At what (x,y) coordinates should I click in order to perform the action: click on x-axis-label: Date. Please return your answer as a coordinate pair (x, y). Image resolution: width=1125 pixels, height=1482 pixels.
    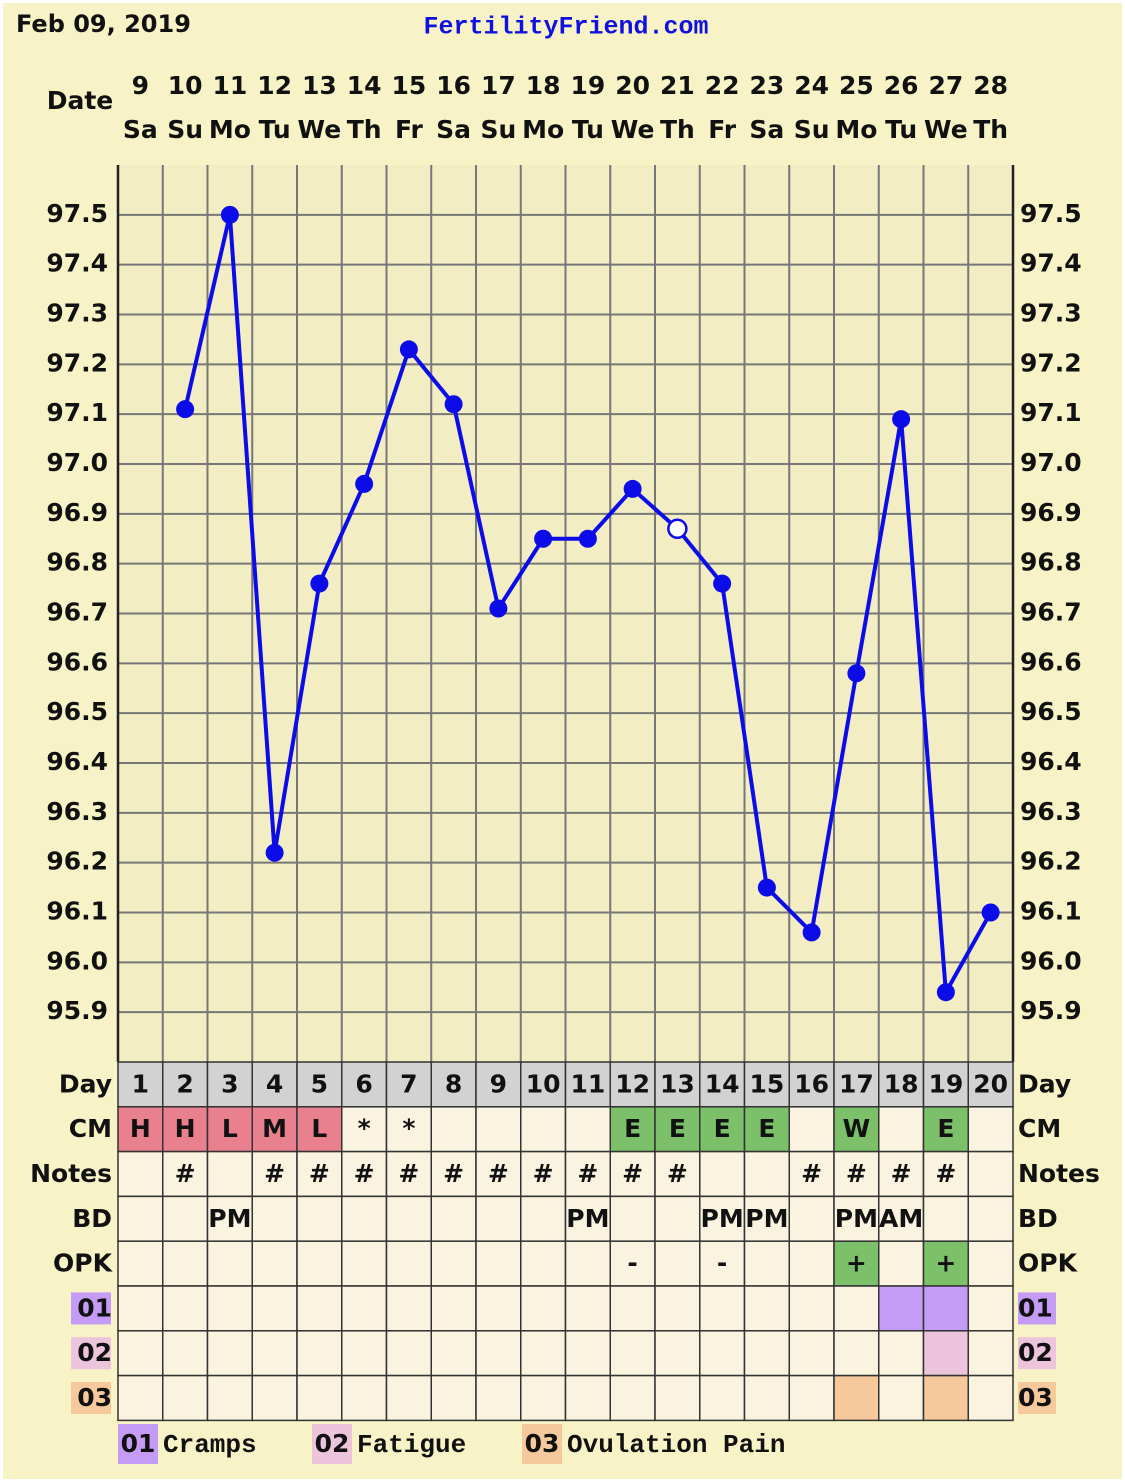
    Looking at the image, I should click on (80, 100).